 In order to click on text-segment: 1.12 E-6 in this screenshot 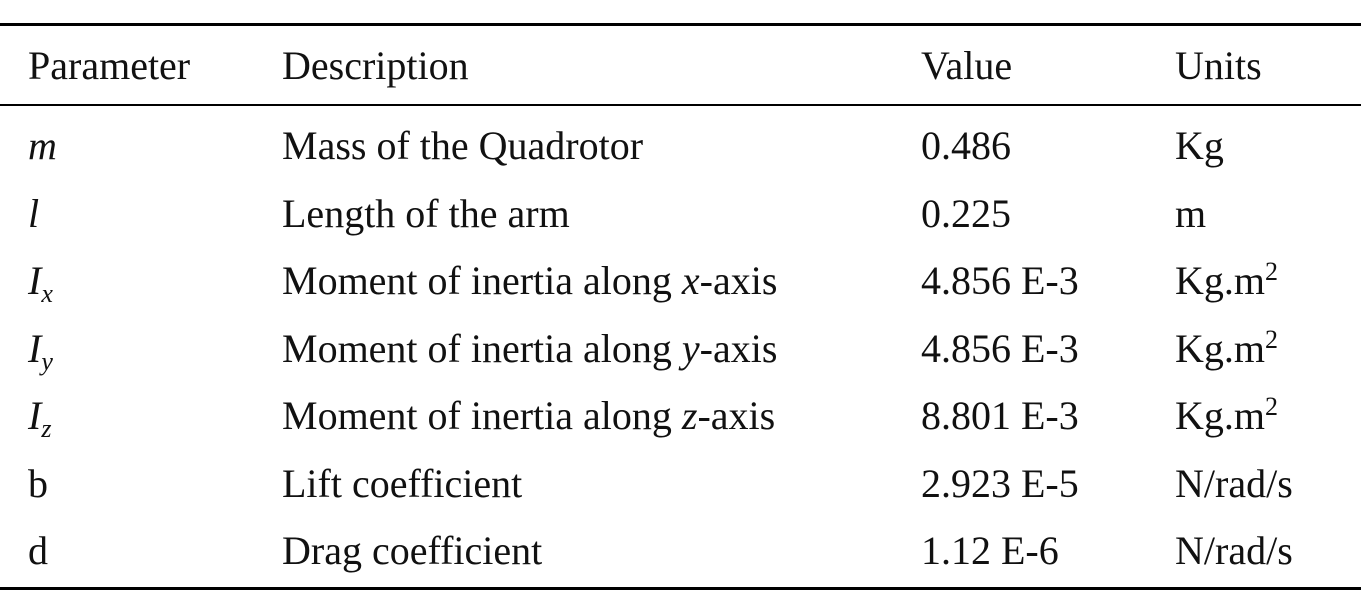, I will do `click(990, 550)`.